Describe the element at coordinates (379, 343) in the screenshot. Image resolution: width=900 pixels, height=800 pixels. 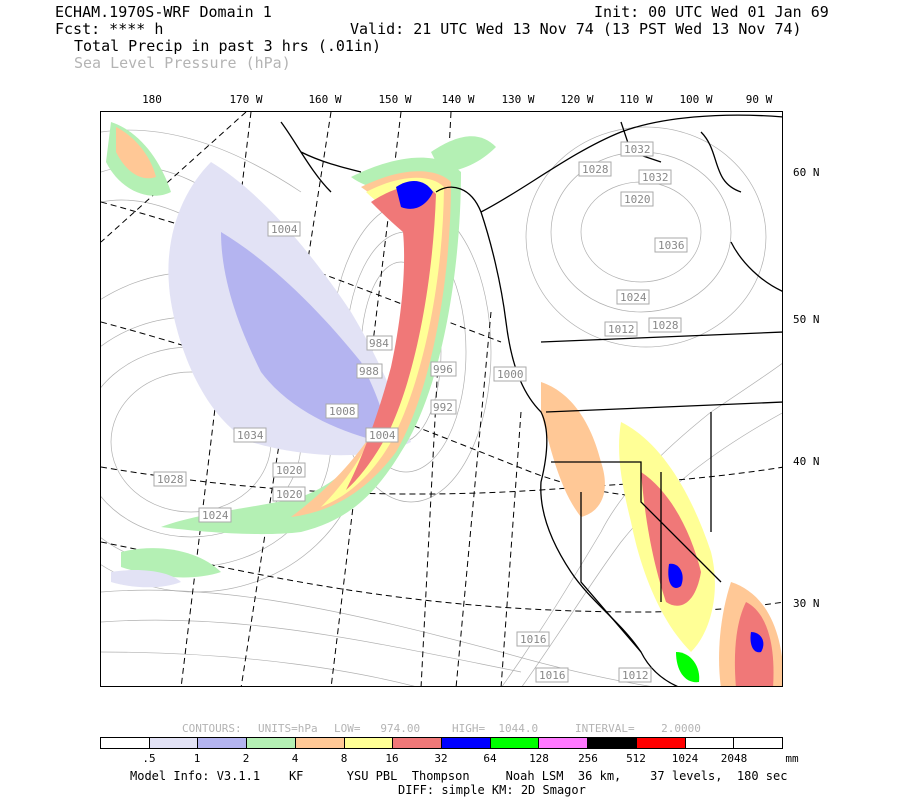
I see `pressure-label-10: 984` at that location.